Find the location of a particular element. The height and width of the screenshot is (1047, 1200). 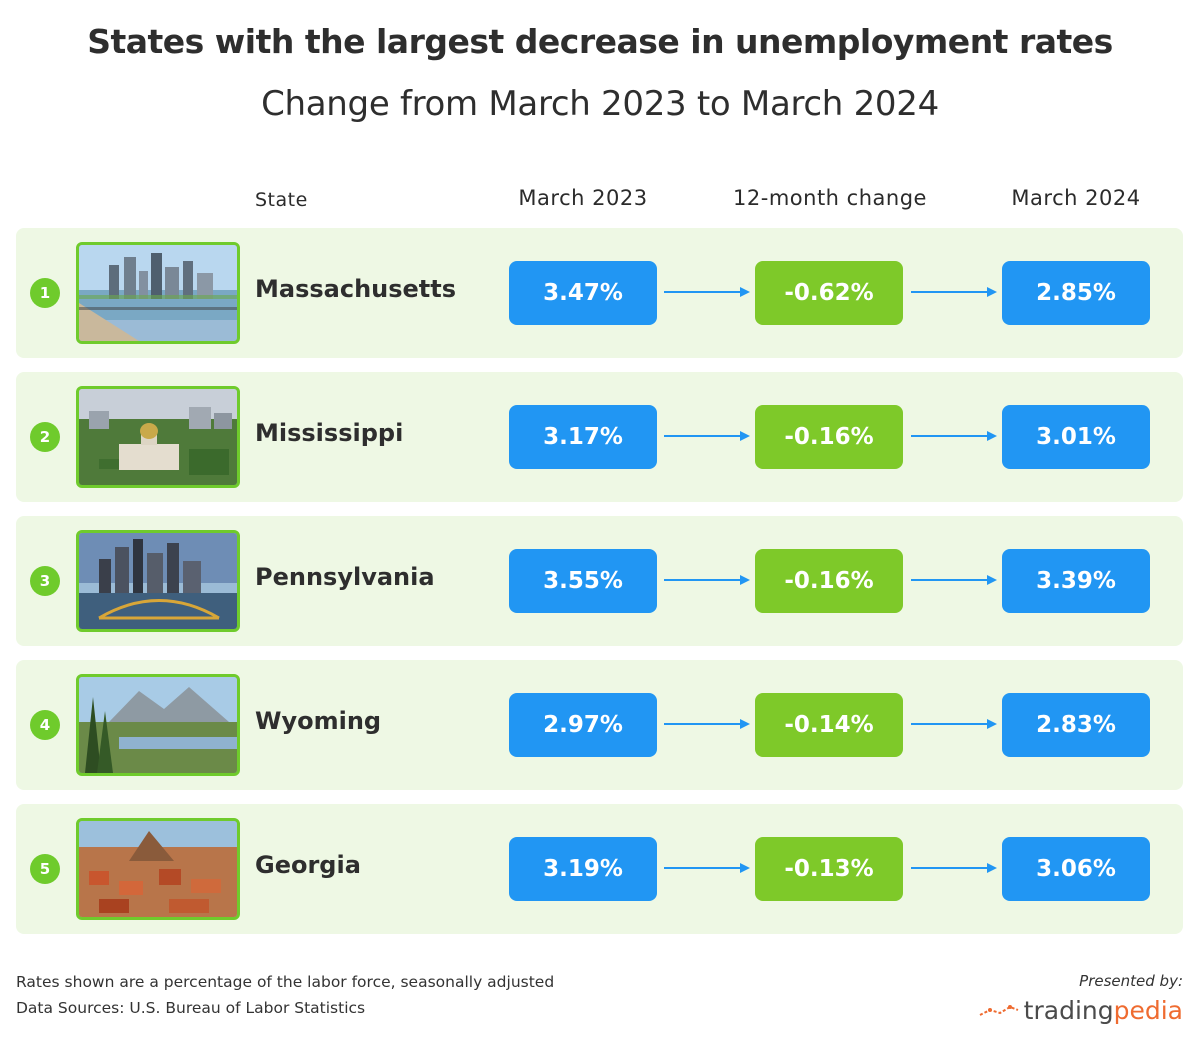

march-2023-value: 3.19% is located at coordinates (583, 869).